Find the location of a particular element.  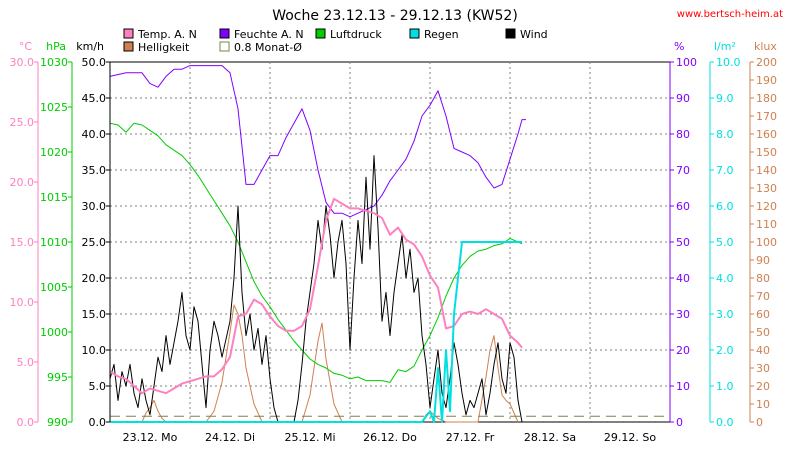

legend-label: 0.8 Monat-Ø is located at coordinates (268, 47).